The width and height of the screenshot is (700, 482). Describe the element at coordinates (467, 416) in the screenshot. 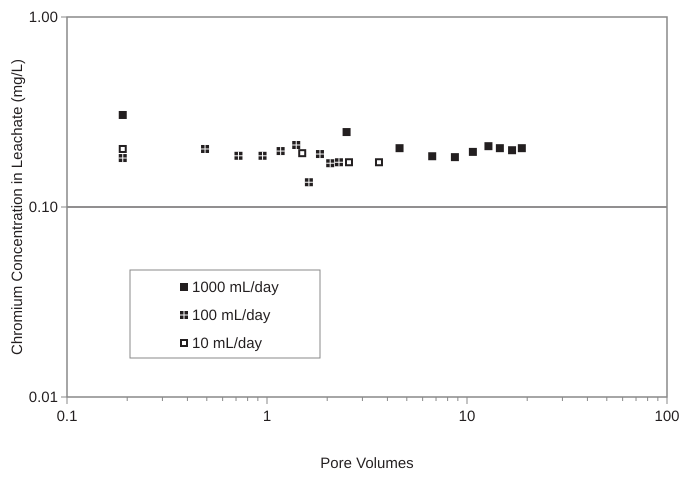

I see `x-tick-label: 10` at that location.